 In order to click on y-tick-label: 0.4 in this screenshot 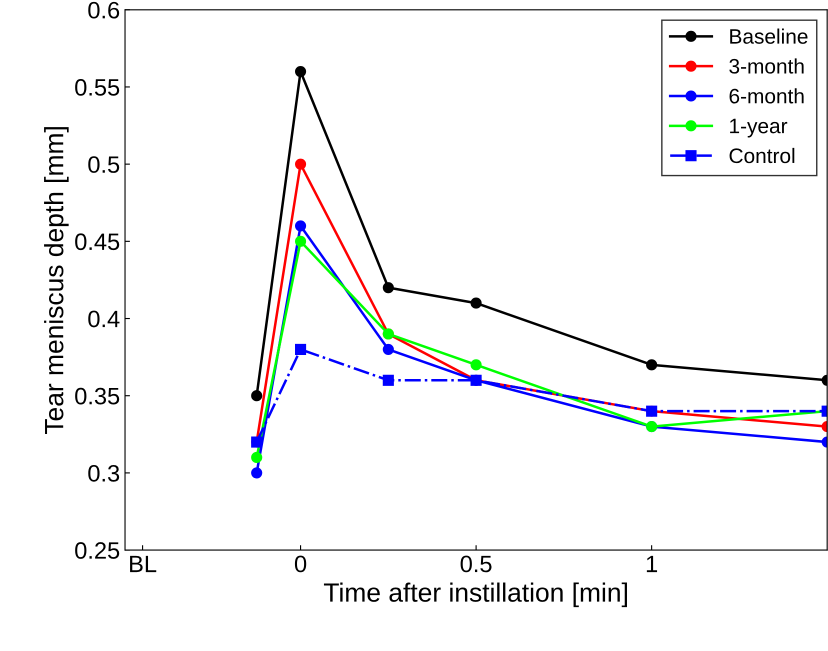, I will do `click(104, 319)`.